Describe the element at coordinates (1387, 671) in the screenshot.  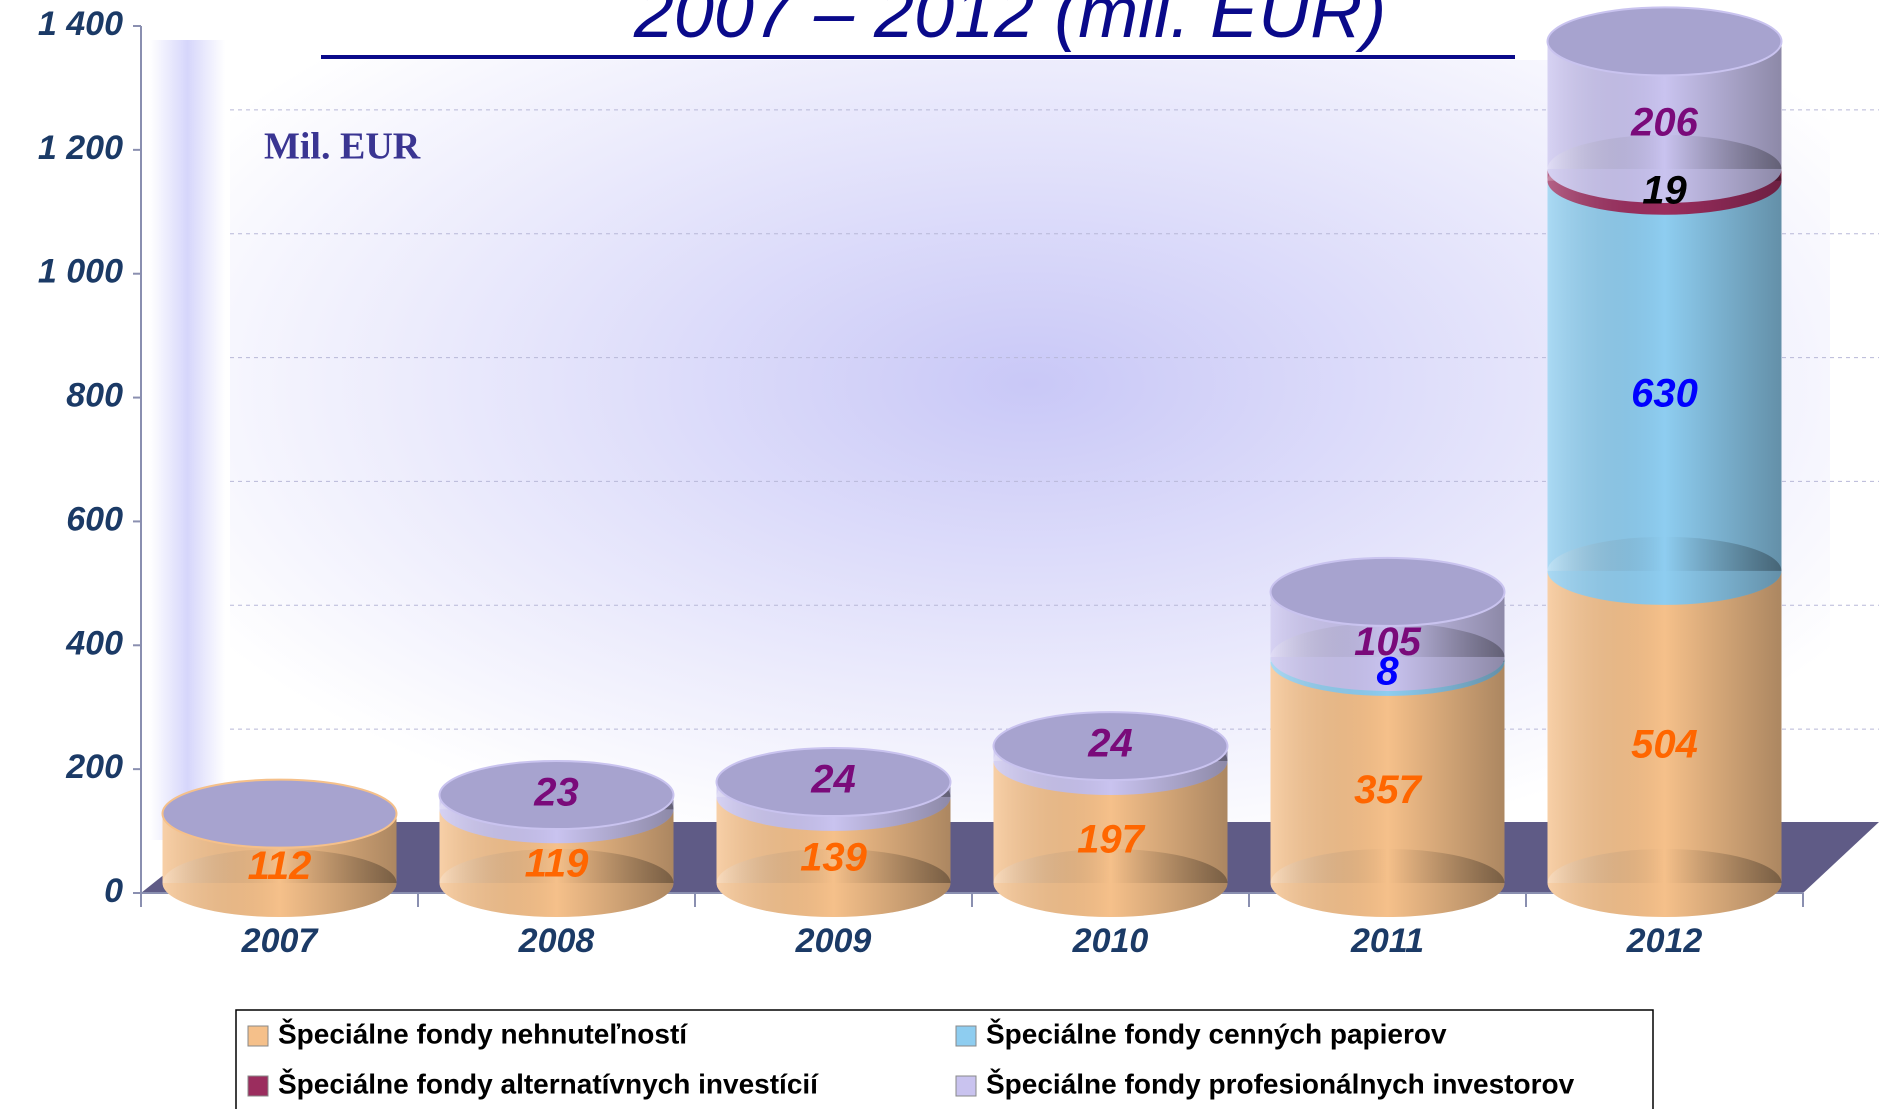
I see `value-label: 8` at that location.